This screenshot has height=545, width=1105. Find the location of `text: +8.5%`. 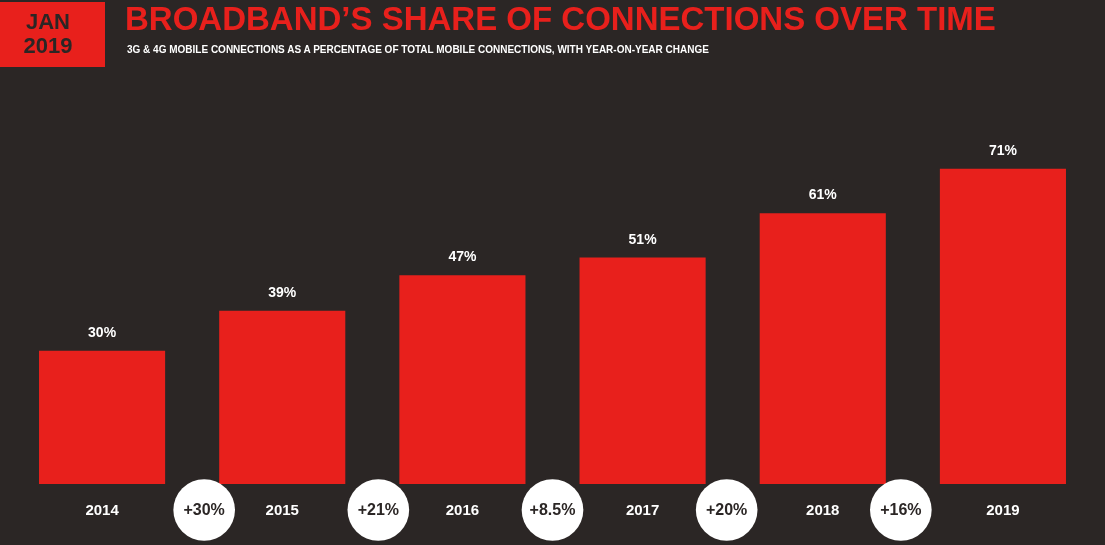

text: +8.5% is located at coordinates (552, 509).